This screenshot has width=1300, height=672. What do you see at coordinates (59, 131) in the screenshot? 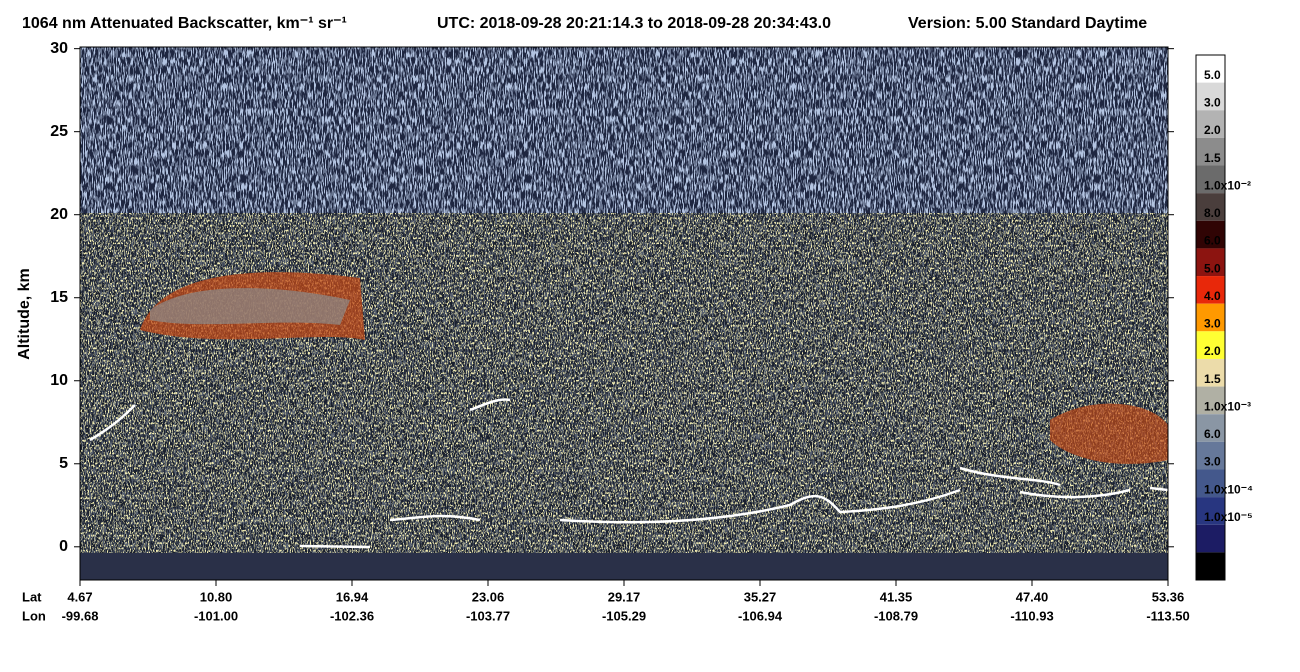
I see `y-tick-label: 25` at bounding box center [59, 131].